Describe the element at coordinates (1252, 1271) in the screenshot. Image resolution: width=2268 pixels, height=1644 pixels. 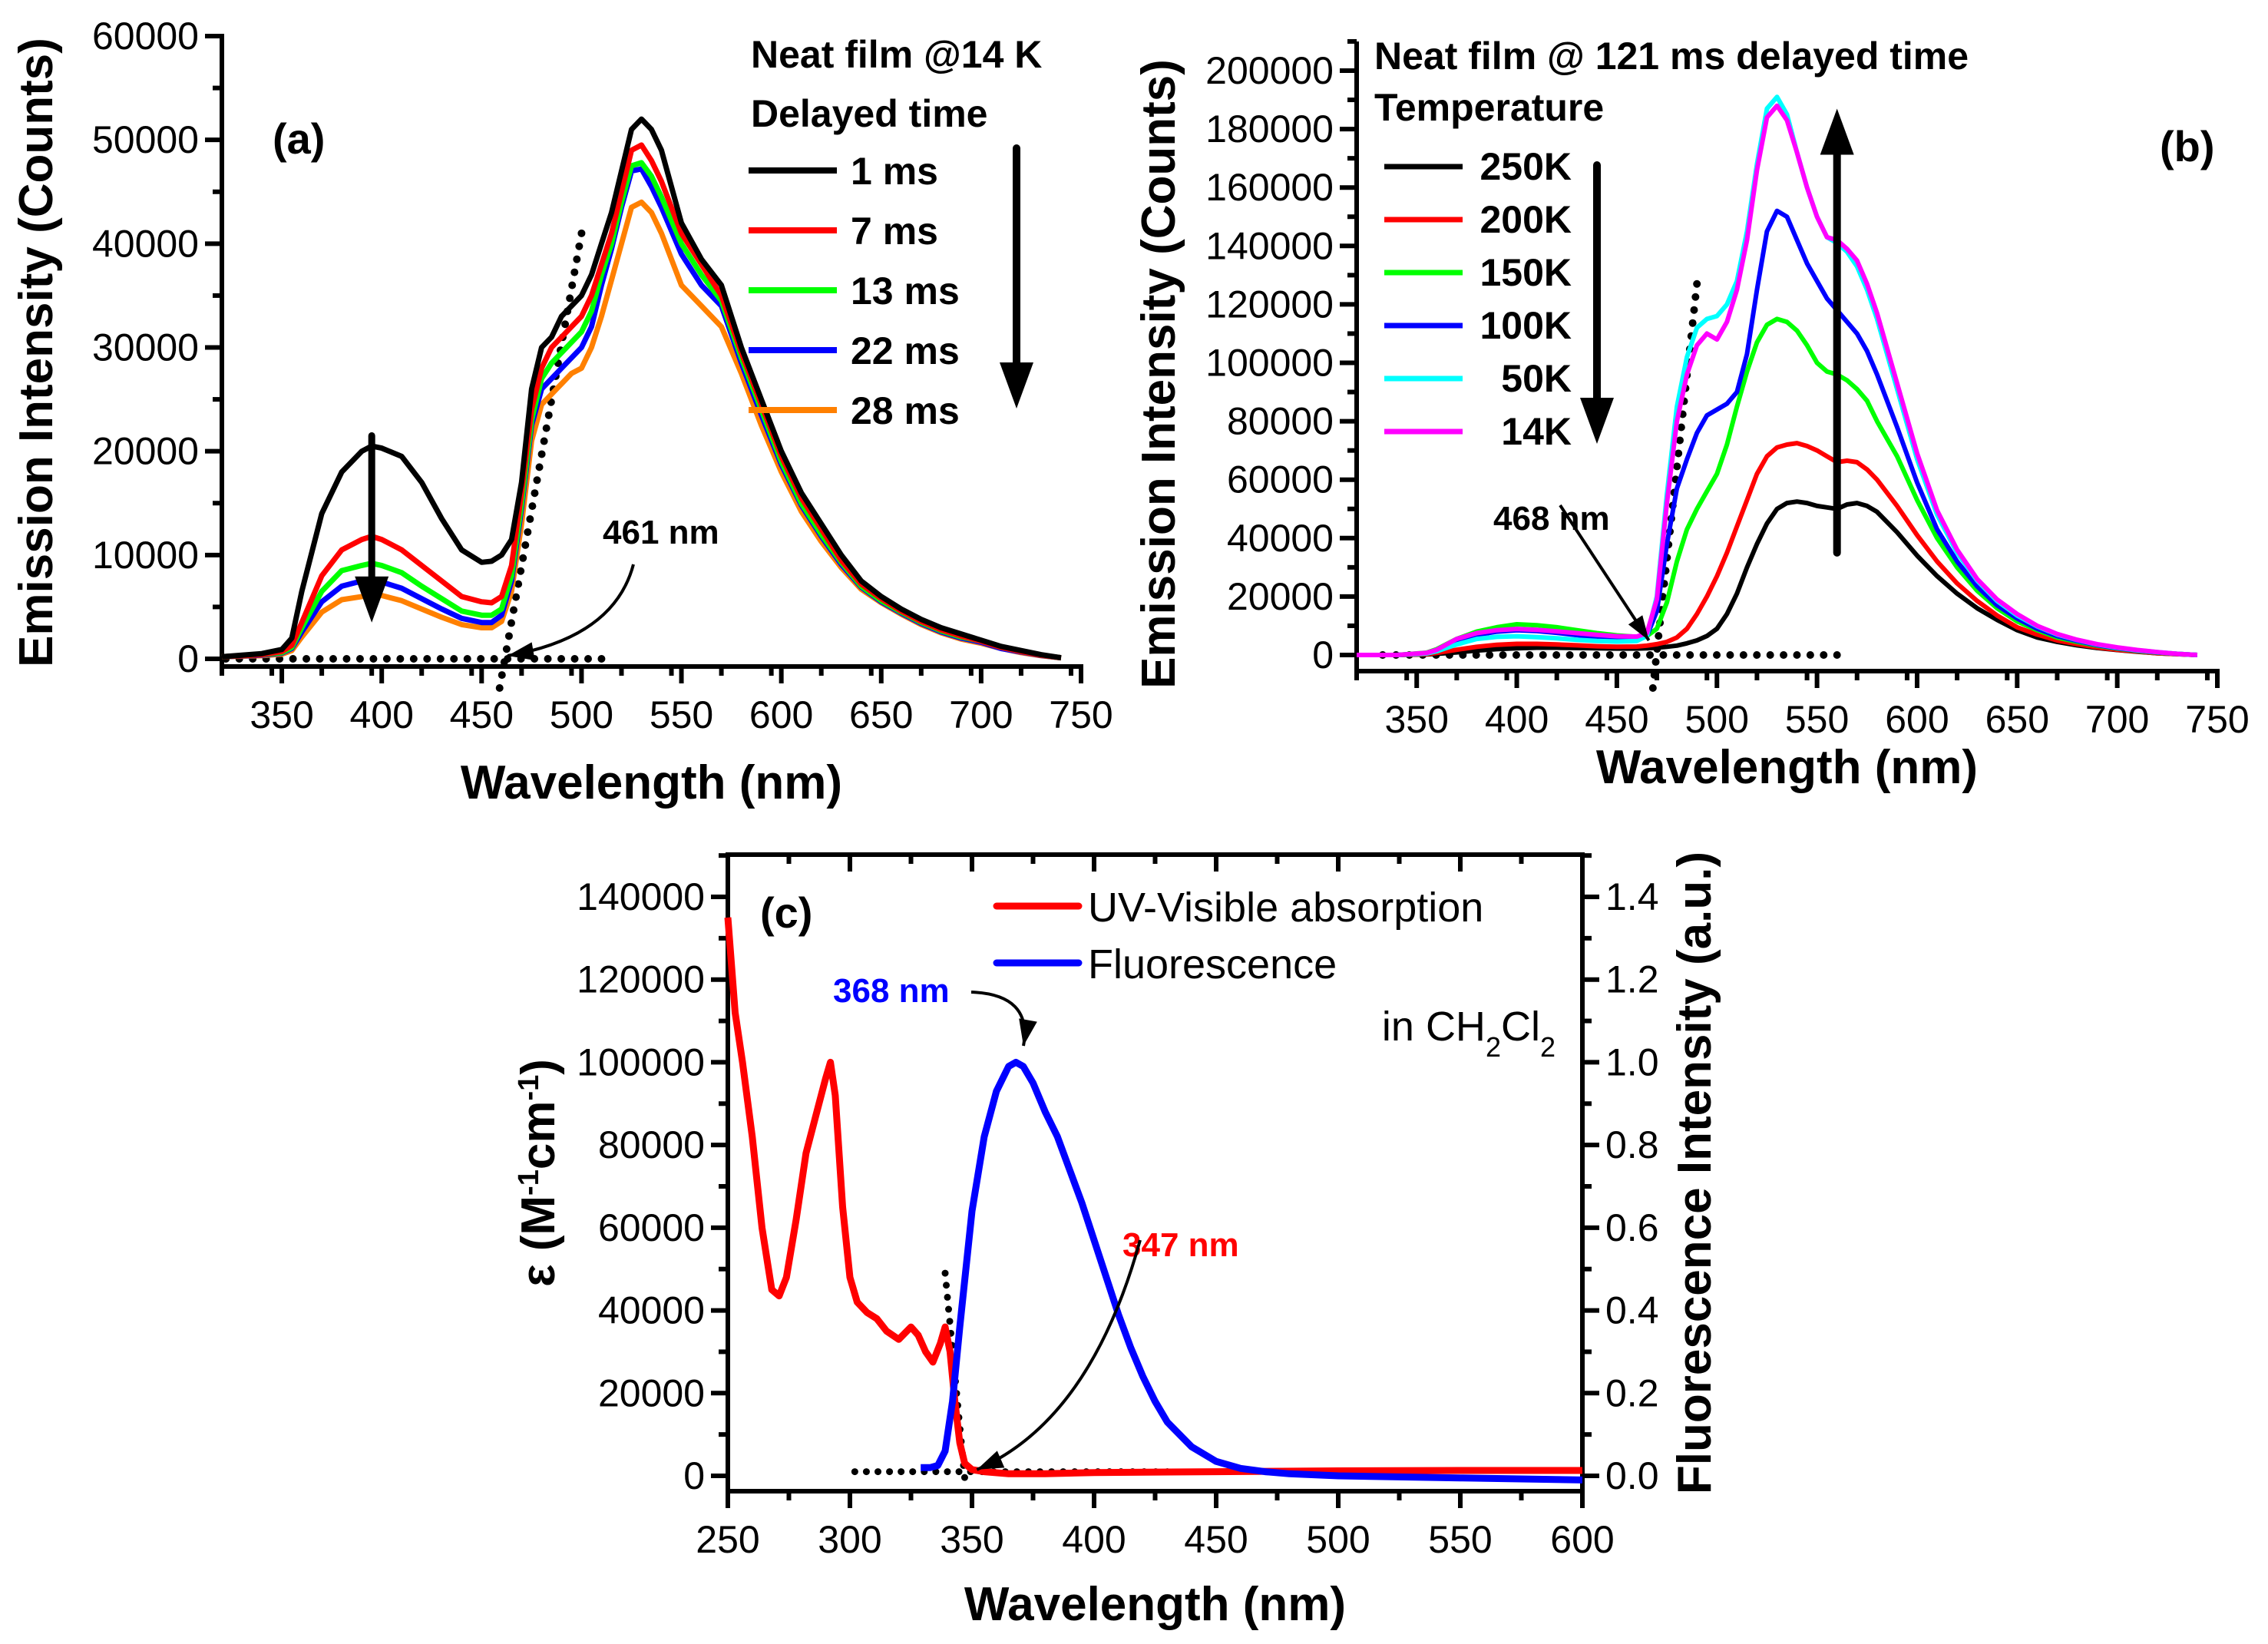
I see `series-line-fluorescence` at that location.